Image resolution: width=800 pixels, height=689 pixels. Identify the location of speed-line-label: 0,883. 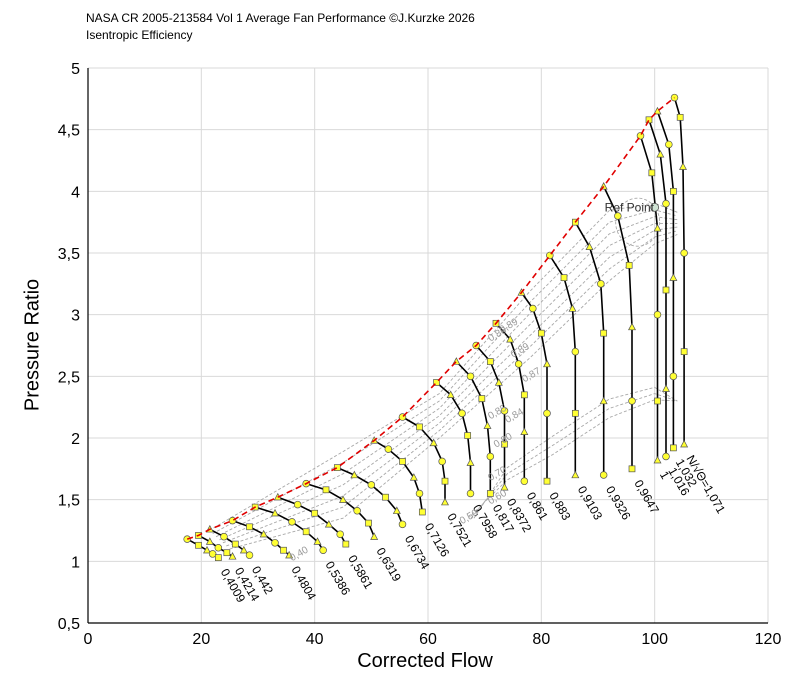
(559, 506).